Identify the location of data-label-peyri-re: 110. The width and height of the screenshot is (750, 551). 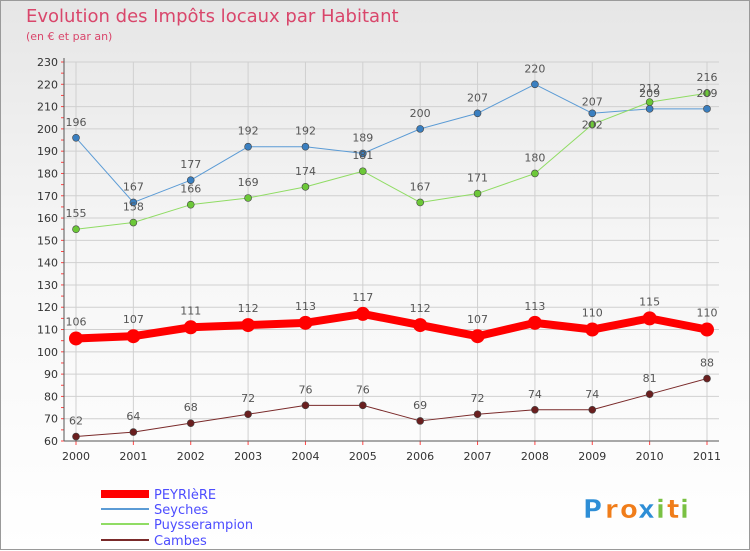
(592, 313).